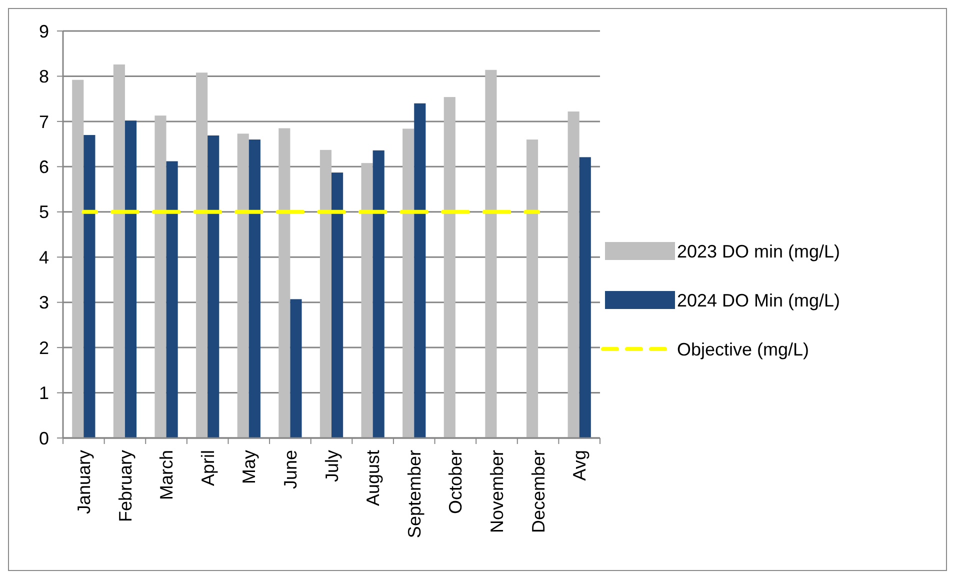  What do you see at coordinates (84, 482) in the screenshot?
I see `x-tick-label: January` at bounding box center [84, 482].